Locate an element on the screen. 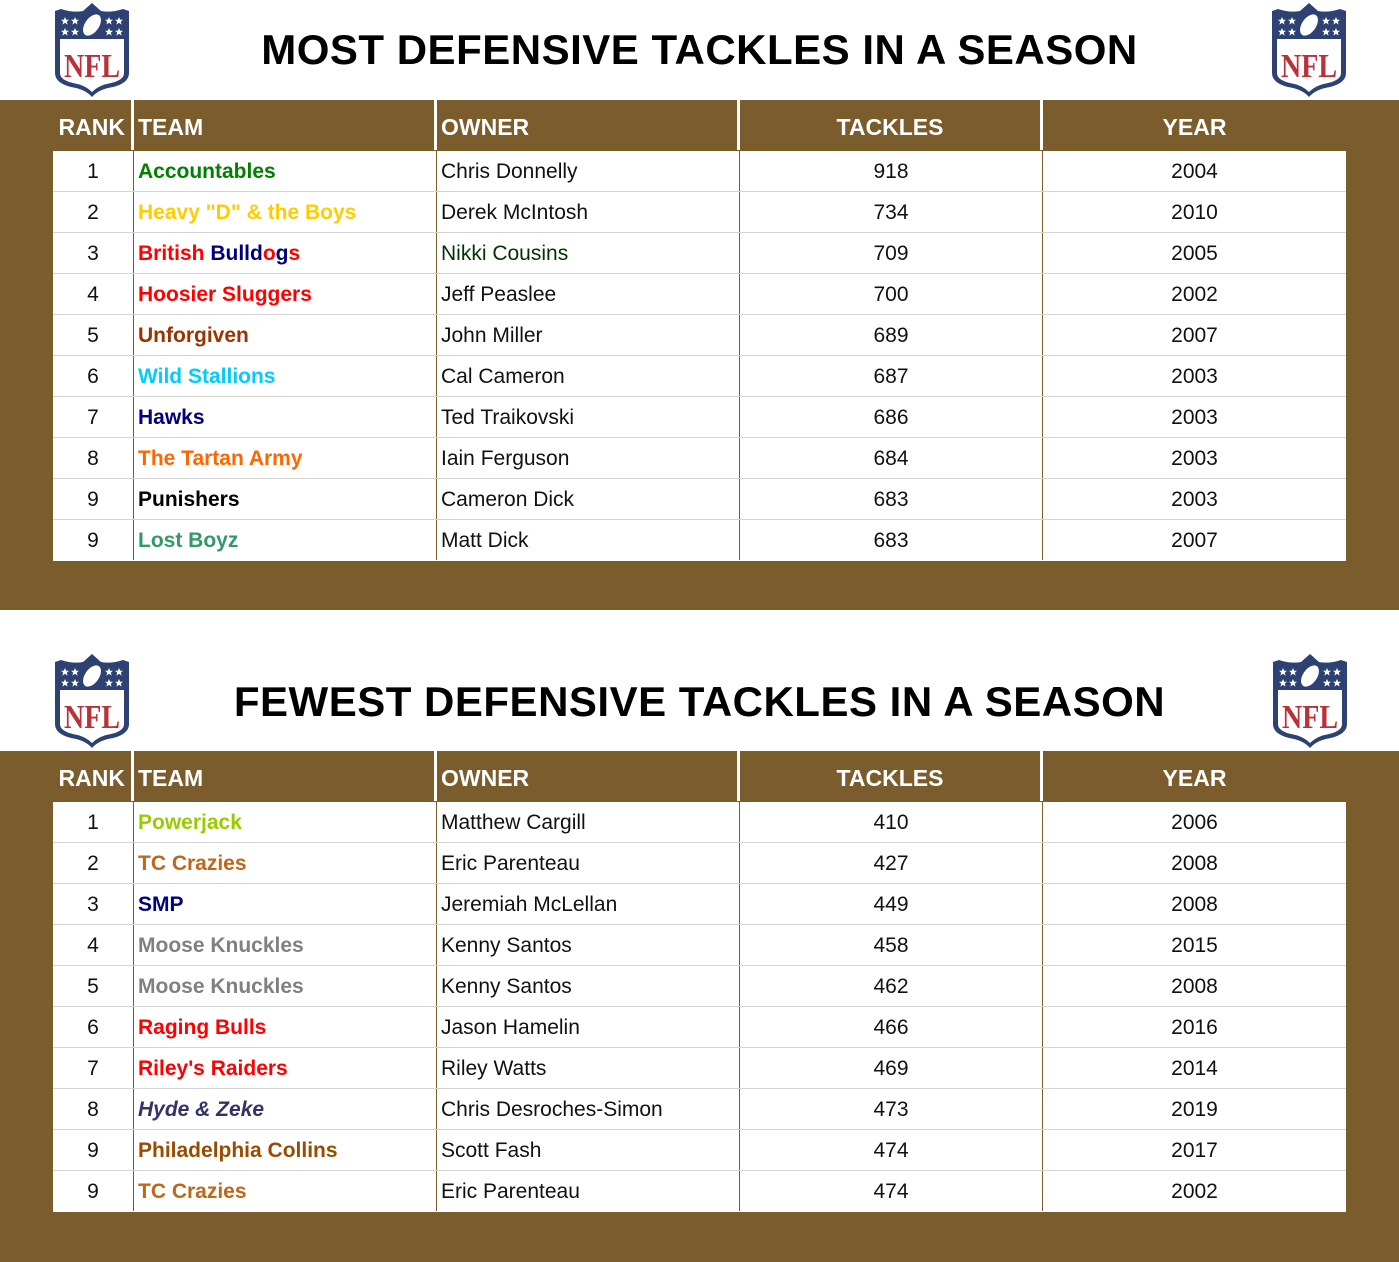 The image size is (1399, 1262). year-cell: 2004 is located at coordinates (1194, 171).